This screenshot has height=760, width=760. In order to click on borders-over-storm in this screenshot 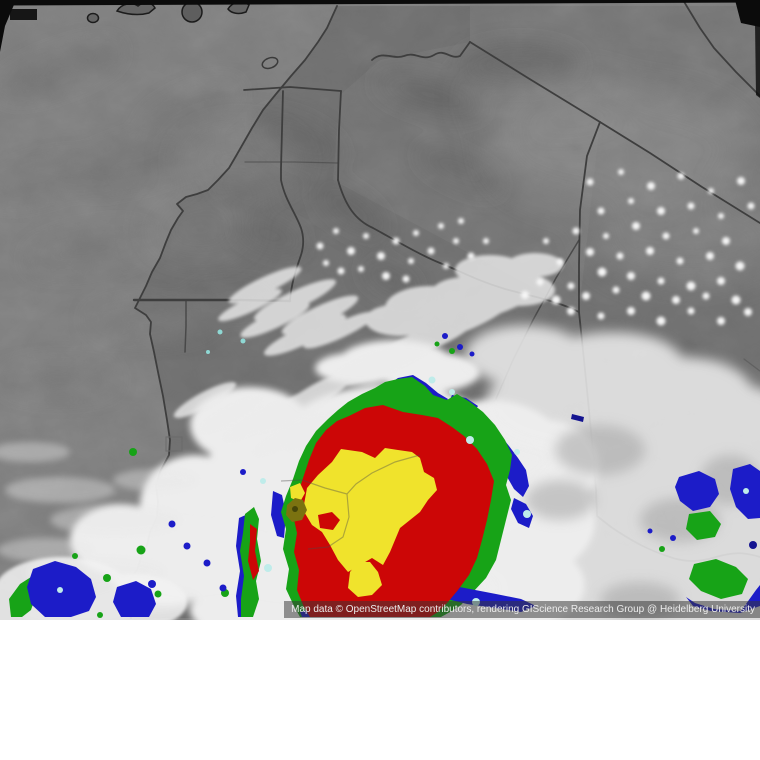, I will do `click(350, 502)`.